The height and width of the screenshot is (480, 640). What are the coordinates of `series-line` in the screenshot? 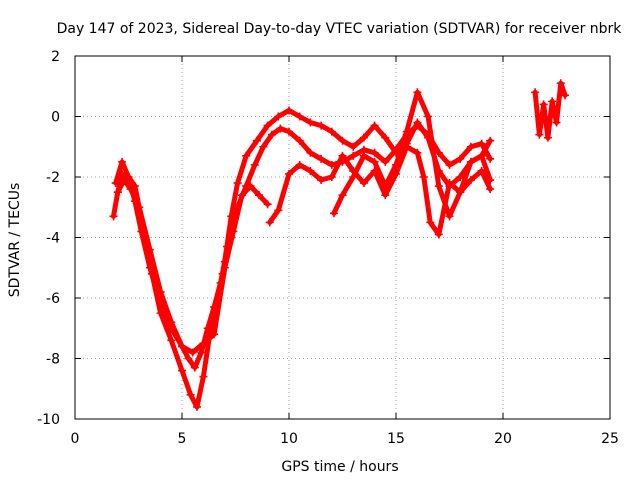 It's located at (550, 110).